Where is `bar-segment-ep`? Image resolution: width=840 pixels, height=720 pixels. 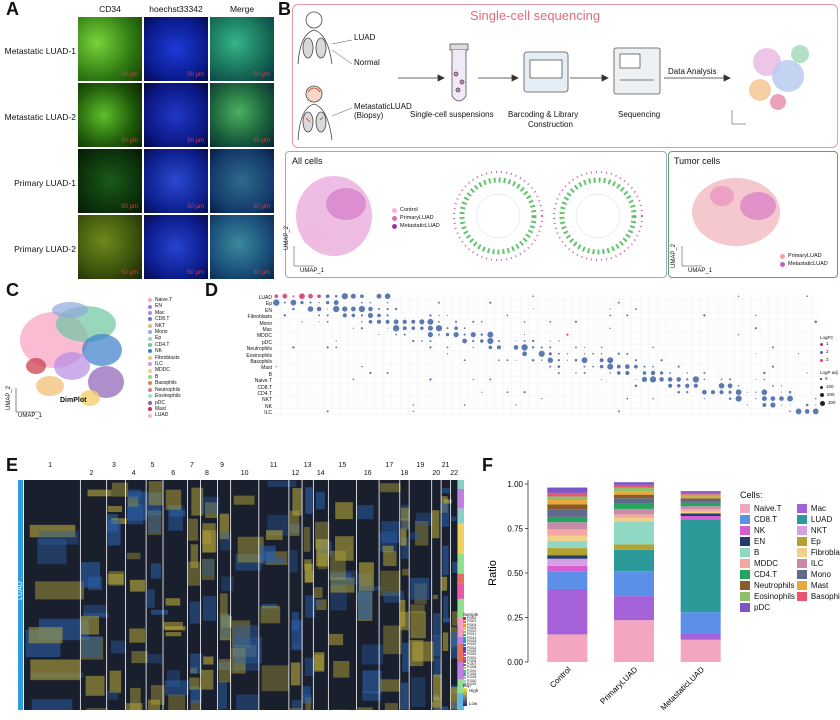
bar-segment-ep is located at coordinates (567, 552).